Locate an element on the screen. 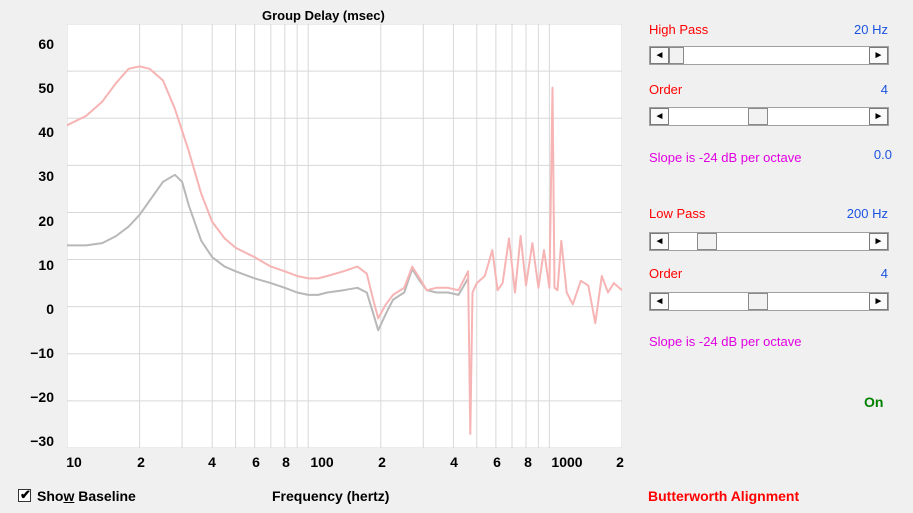 The height and width of the screenshot is (513, 913). low-pass-label: Low Pass is located at coordinates (677, 213).